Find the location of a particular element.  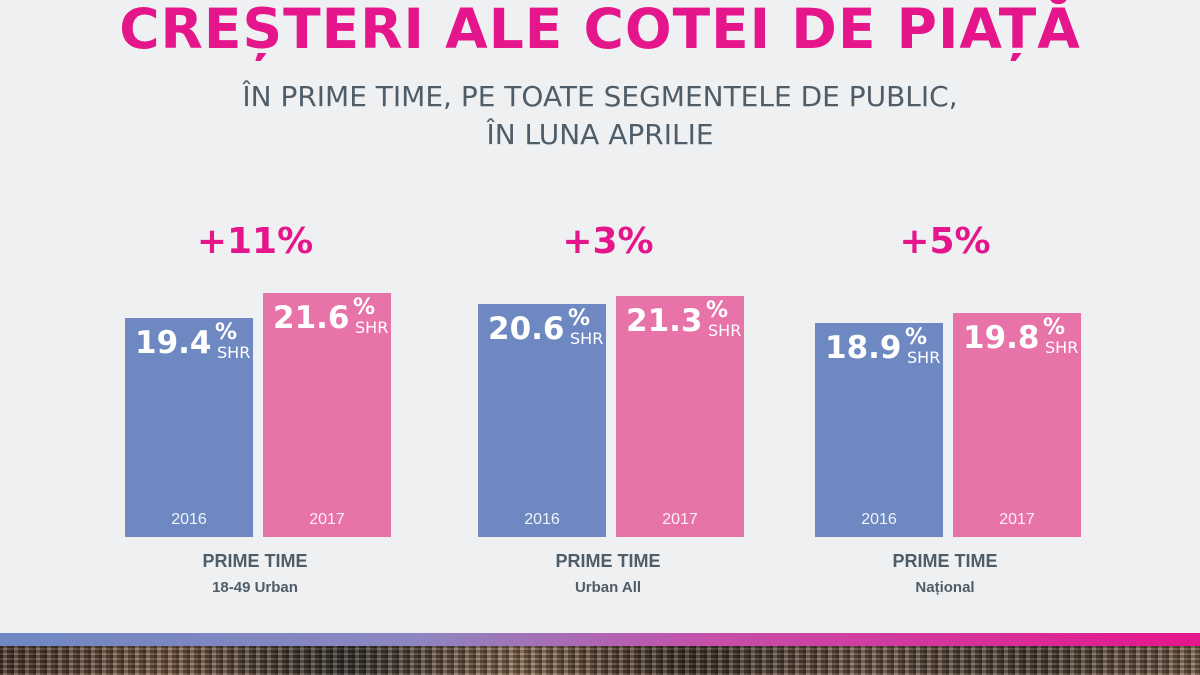

change-percent-label: +5% is located at coordinates (945, 241).